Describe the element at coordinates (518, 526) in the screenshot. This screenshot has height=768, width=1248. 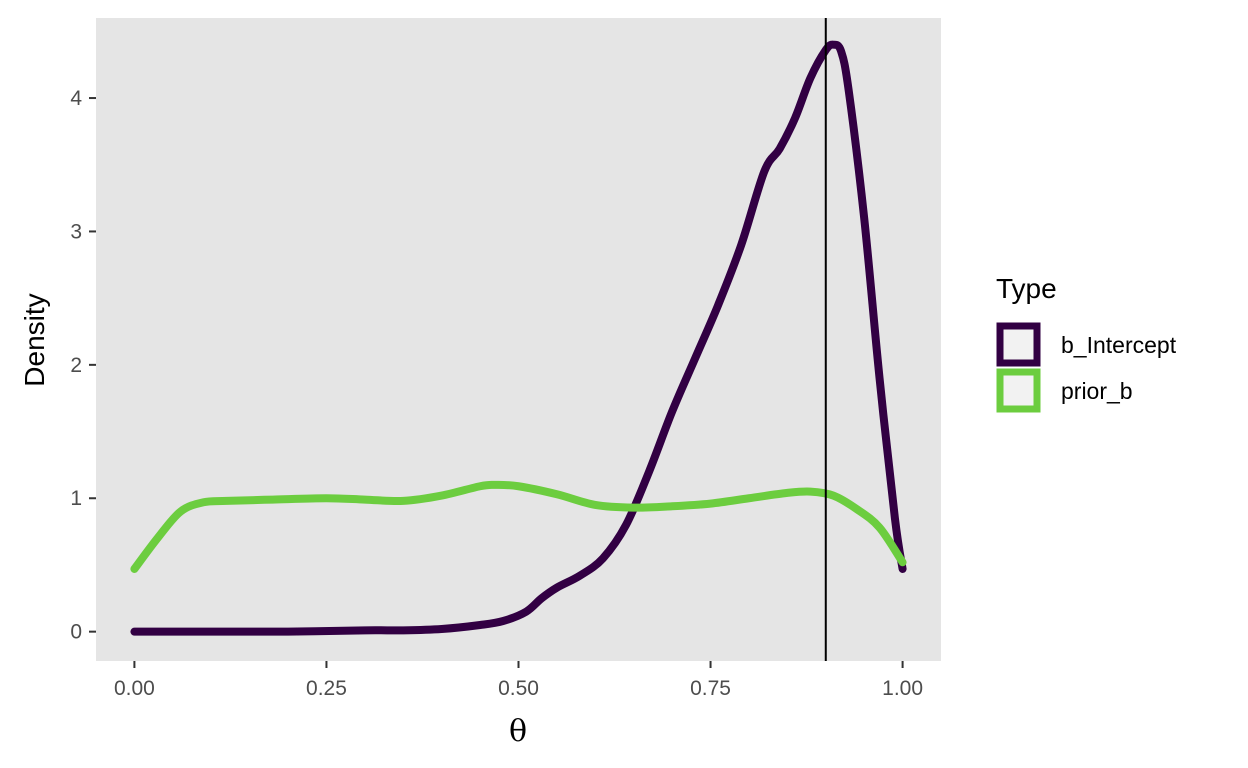
I see `series-line-prior-b` at that location.